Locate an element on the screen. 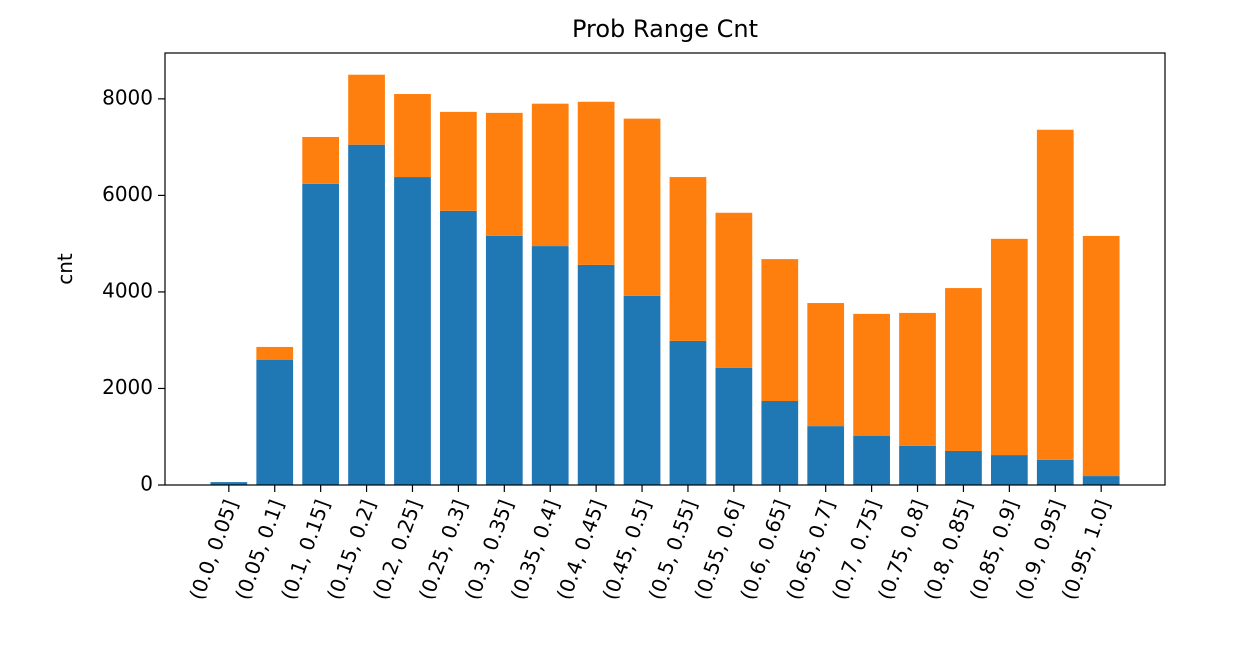 This screenshot has height=669, width=1237. chart-title: Prob Range Cnt is located at coordinates (665, 29).